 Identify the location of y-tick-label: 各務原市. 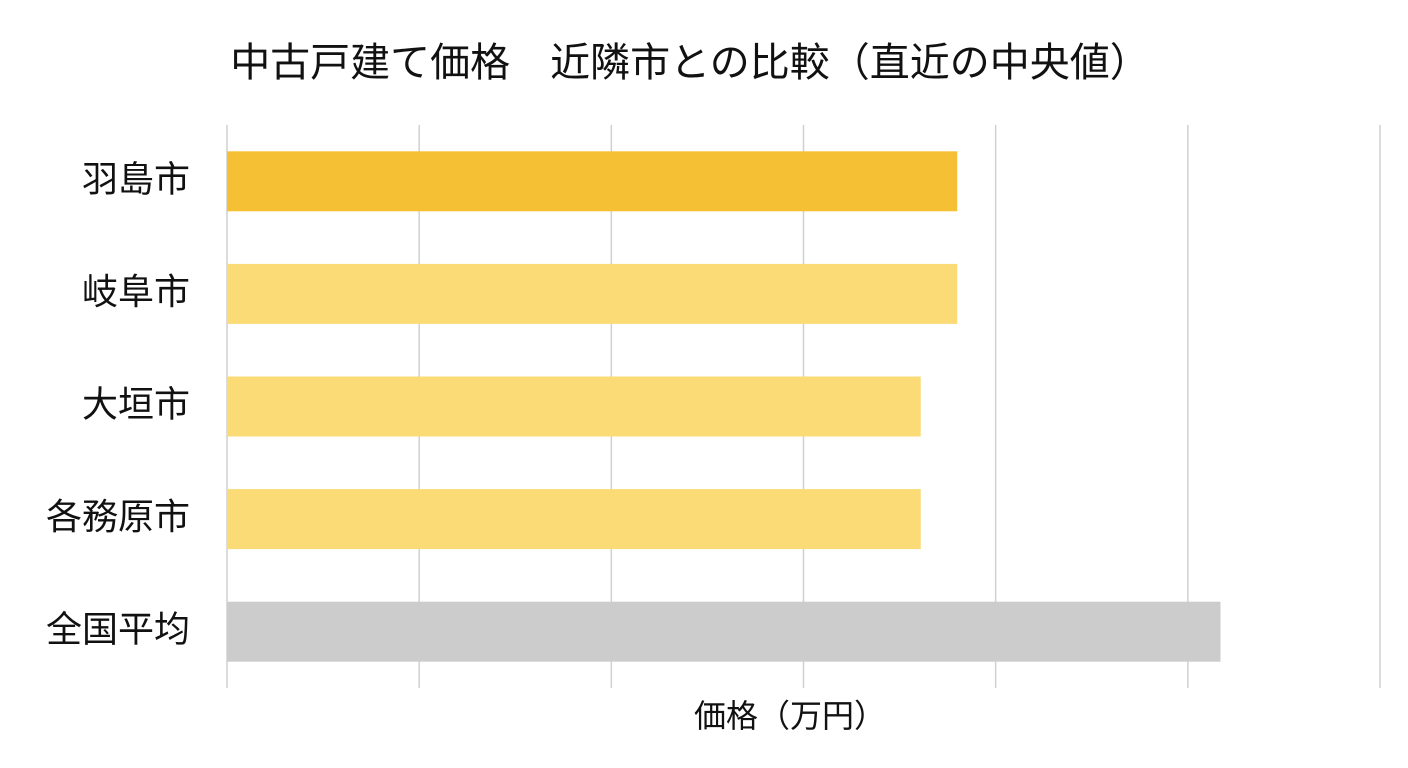
(118, 517).